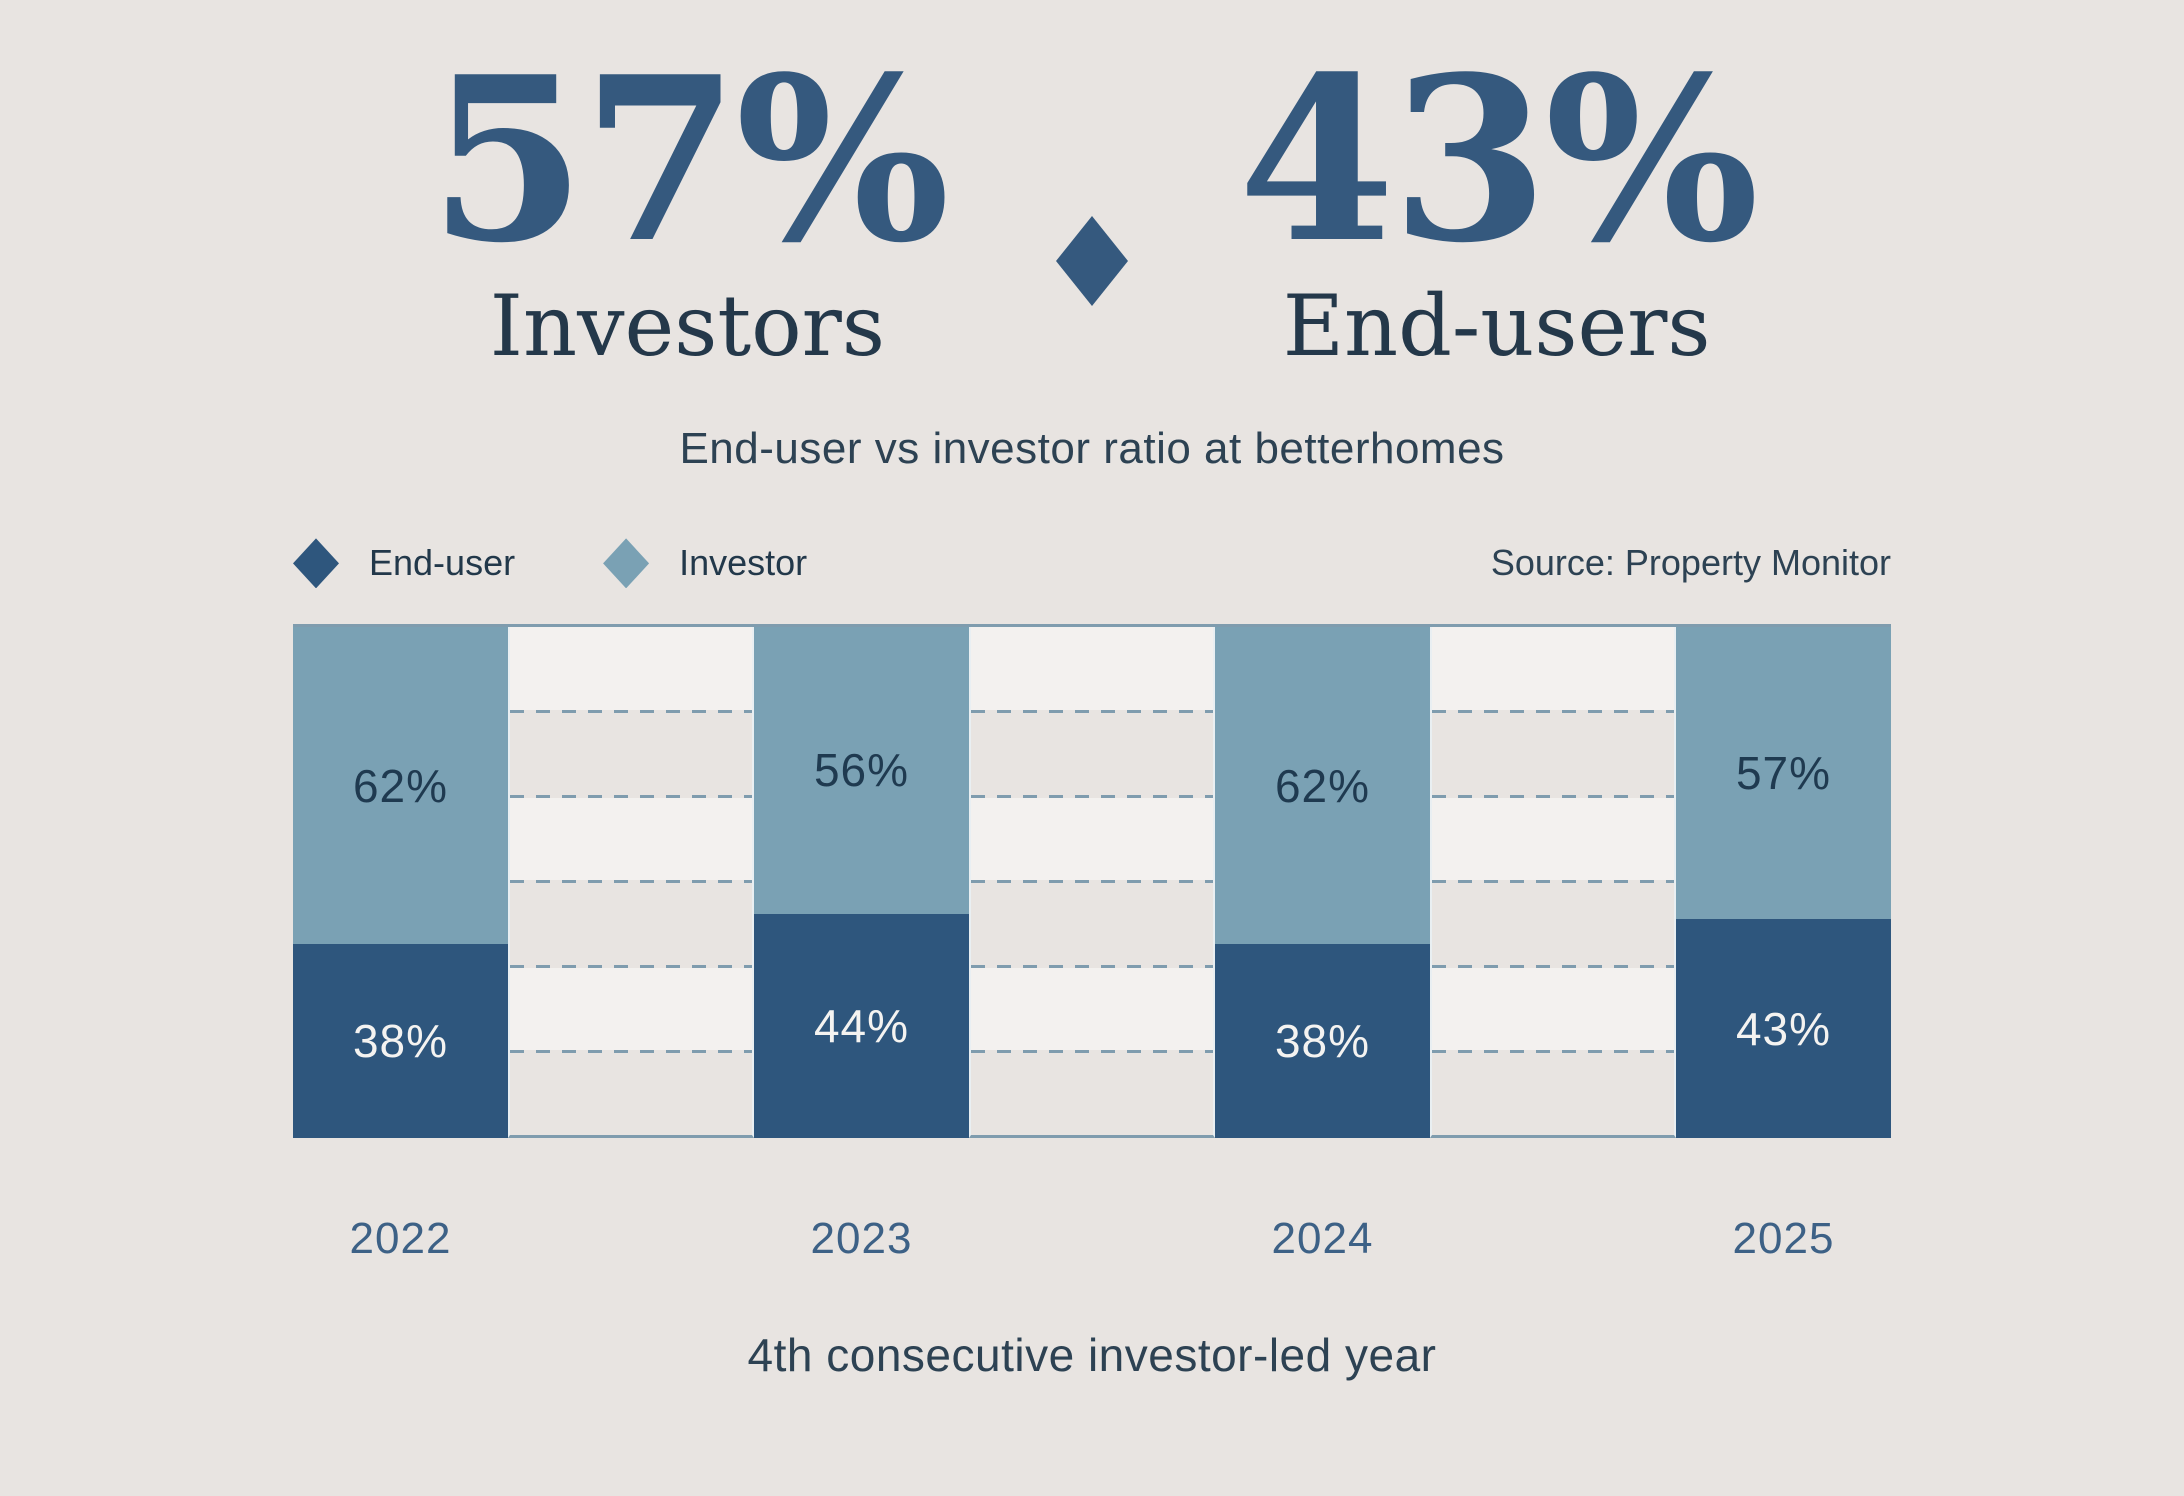 The image size is (2184, 1496). I want to click on bar-2022: 62% 38%, so click(400, 883).